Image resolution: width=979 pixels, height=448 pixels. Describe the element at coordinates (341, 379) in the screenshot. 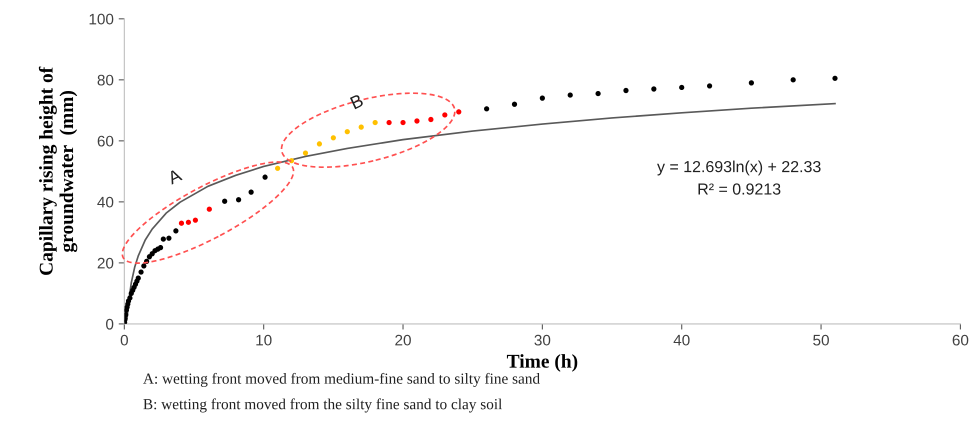

I see `text: A: wetting front moved from medium-fine sand to silty fine sand` at that location.